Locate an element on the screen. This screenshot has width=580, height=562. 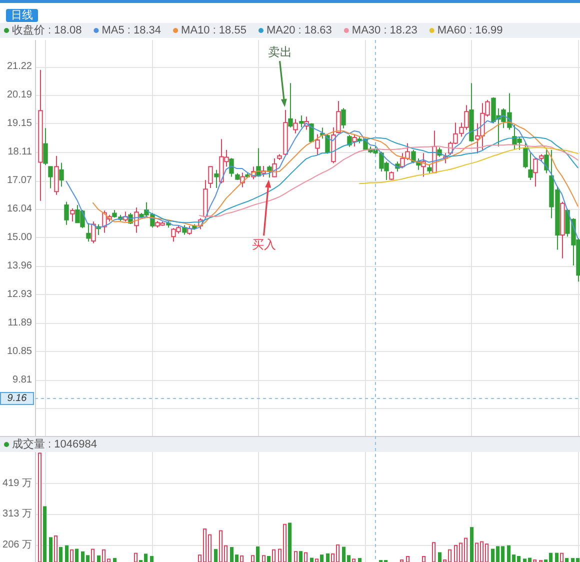
legend-label: MA60 : 16.99 is located at coordinates (470, 30).